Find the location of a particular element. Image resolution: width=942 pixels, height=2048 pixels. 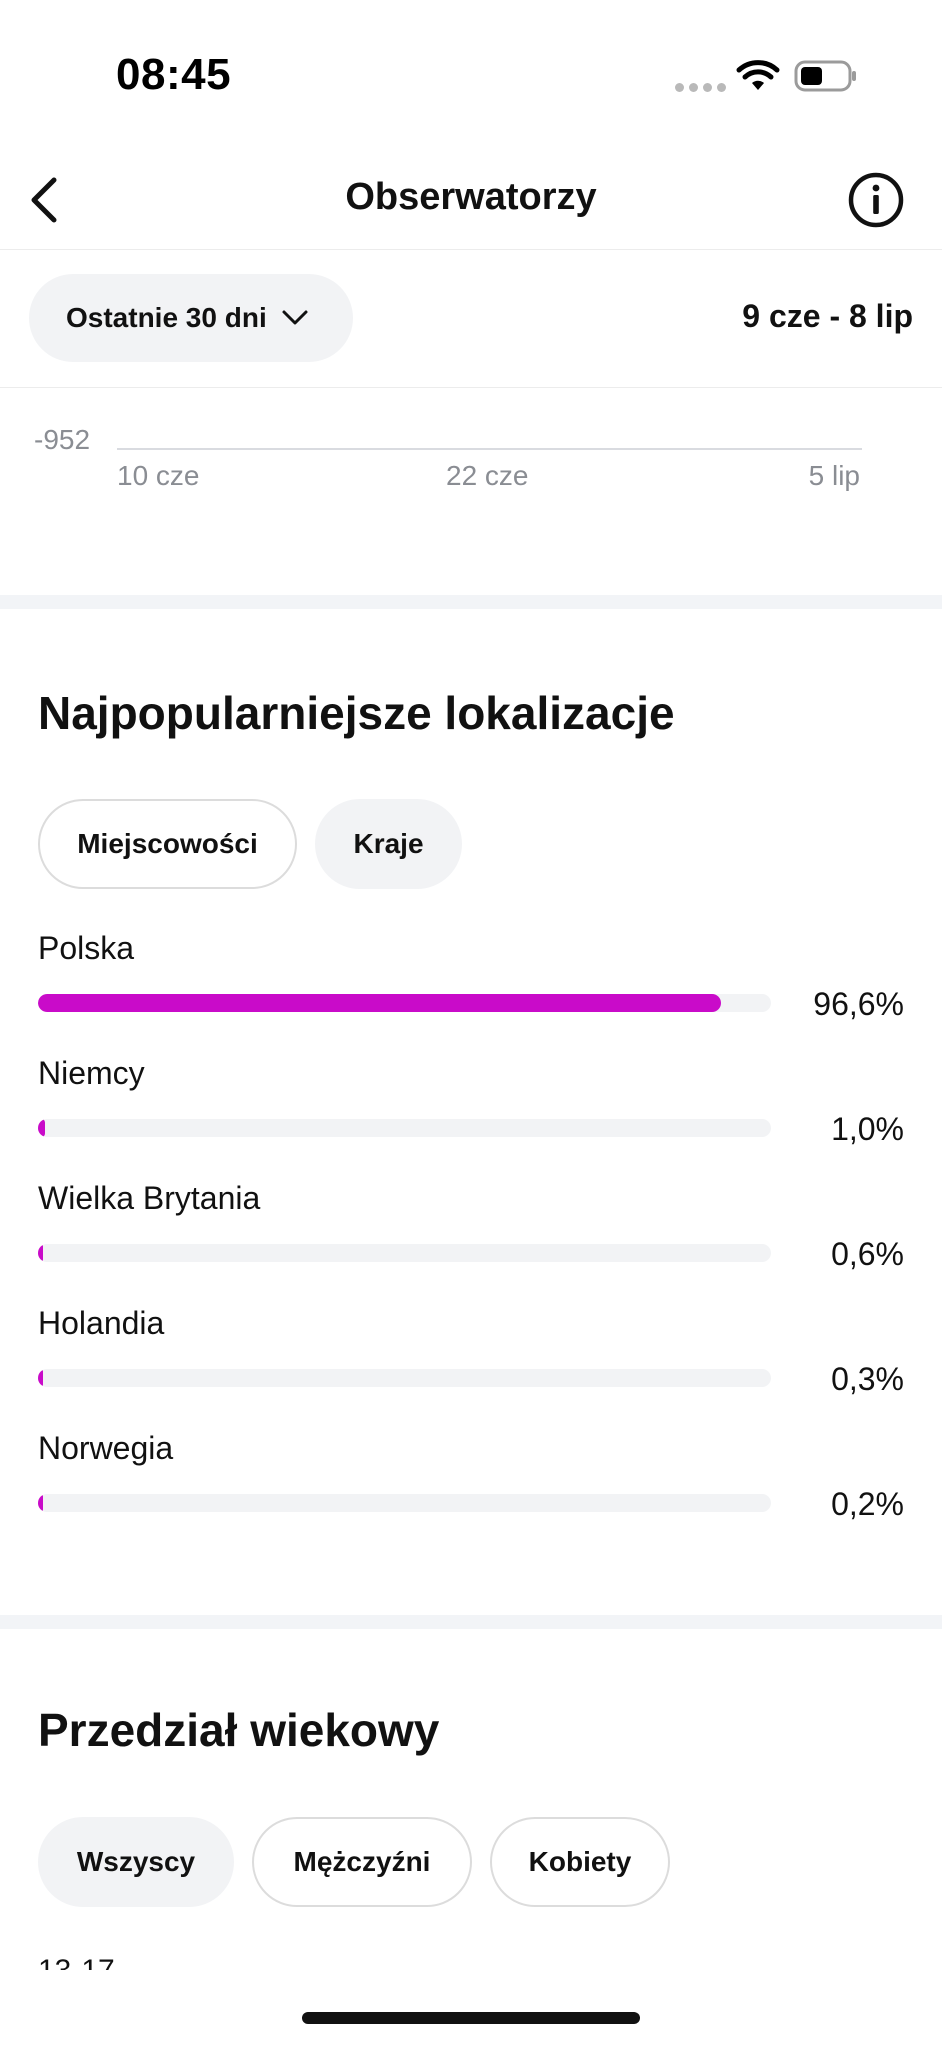

status-time: 08:45 is located at coordinates (174, 74).